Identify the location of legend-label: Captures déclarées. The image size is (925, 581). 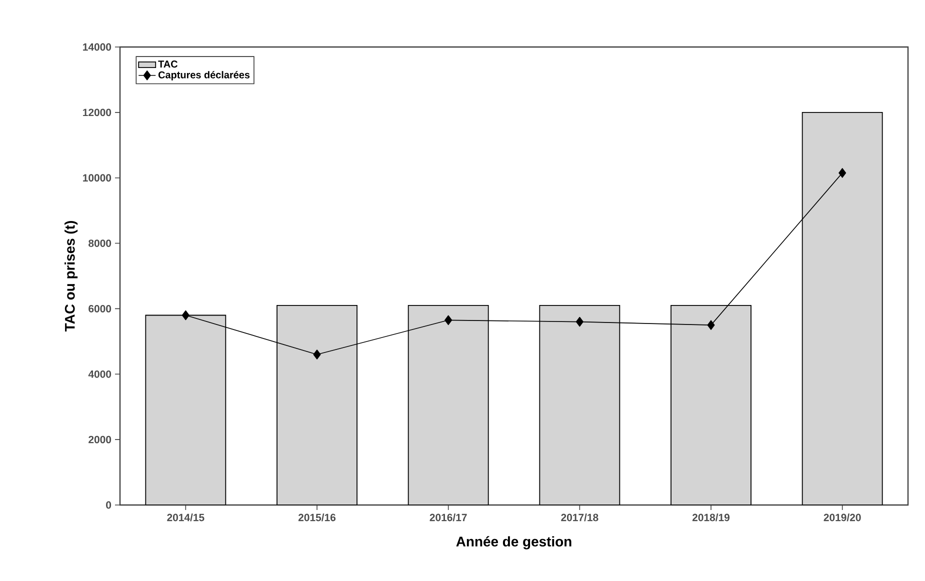
(204, 75).